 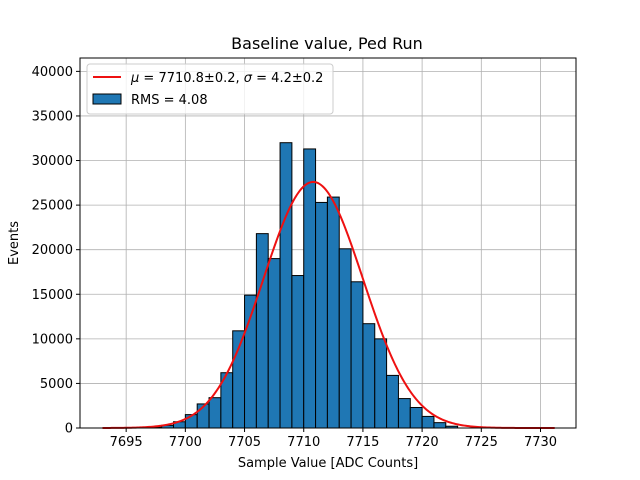 I want to click on legend-fit-label: μ = 7710.8±0.2, σ = 4.2±0.2, so click(x=226, y=78).